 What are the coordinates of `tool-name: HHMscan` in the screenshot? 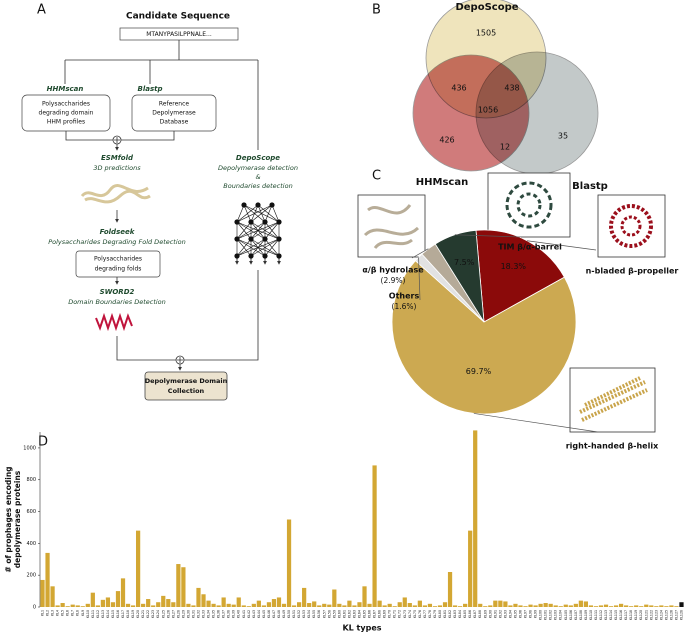 It's located at (65, 89).